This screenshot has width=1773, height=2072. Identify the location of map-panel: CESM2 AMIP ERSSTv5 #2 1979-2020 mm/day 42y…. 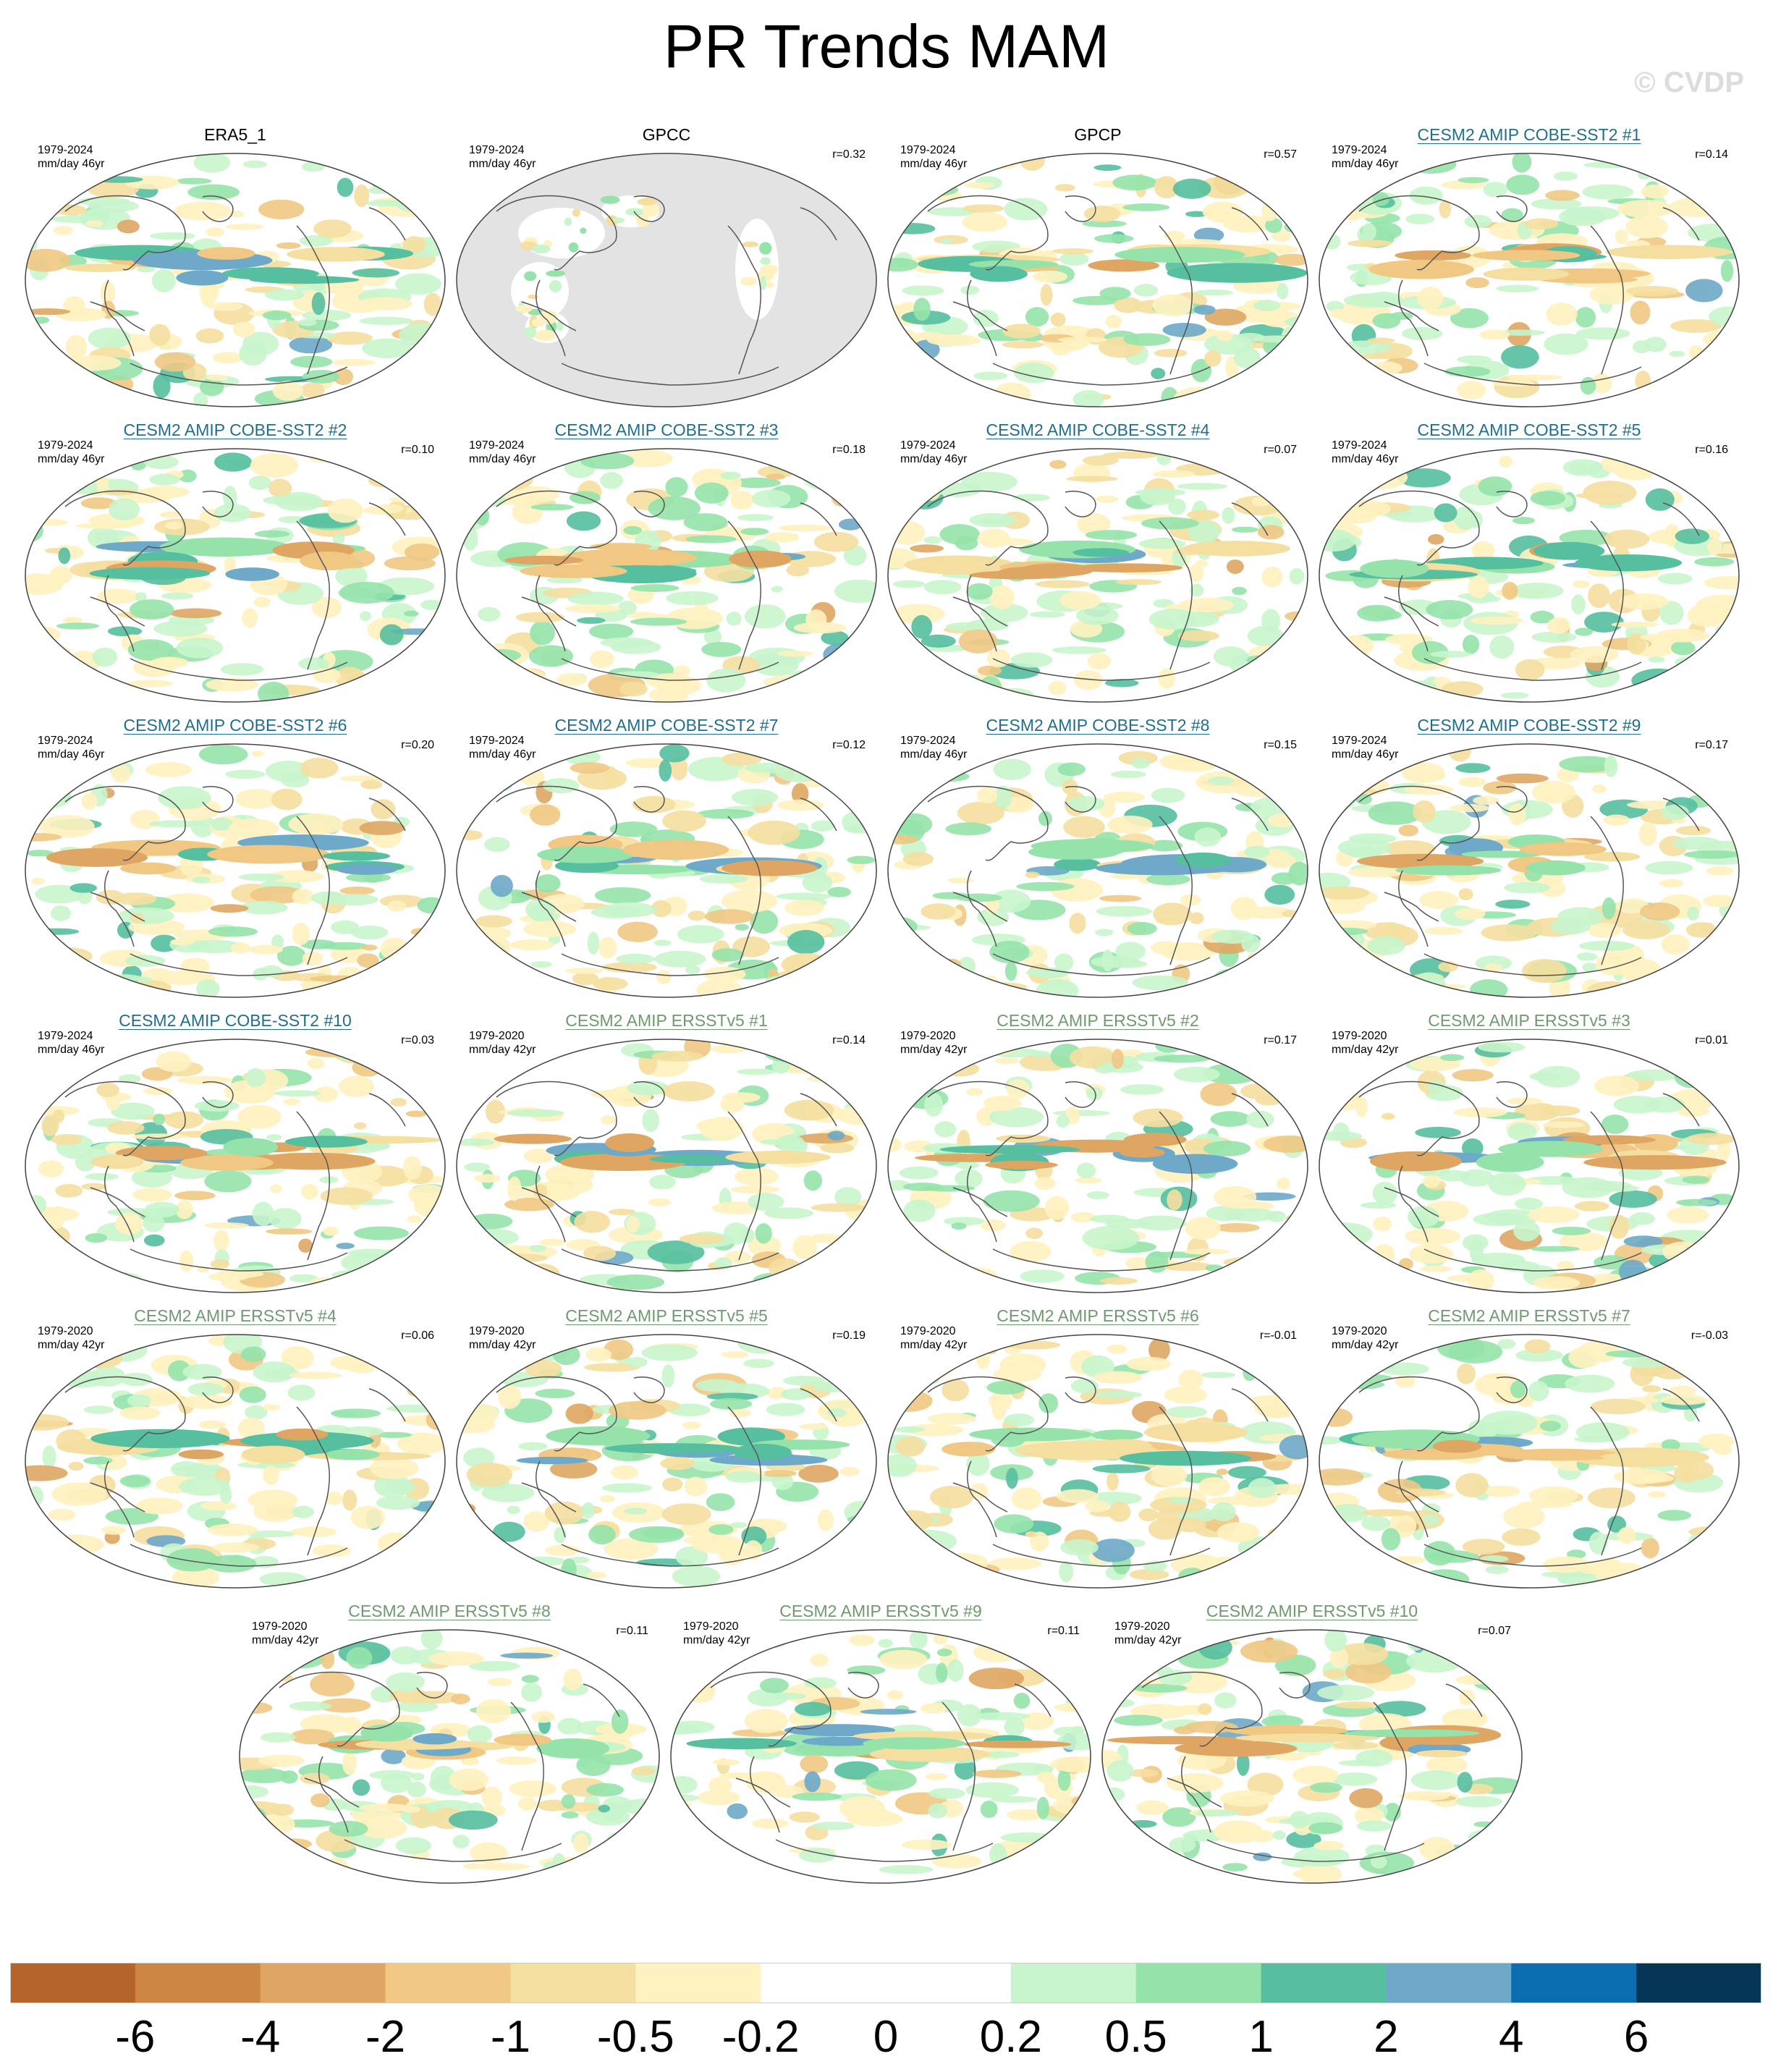
(1097, 1152).